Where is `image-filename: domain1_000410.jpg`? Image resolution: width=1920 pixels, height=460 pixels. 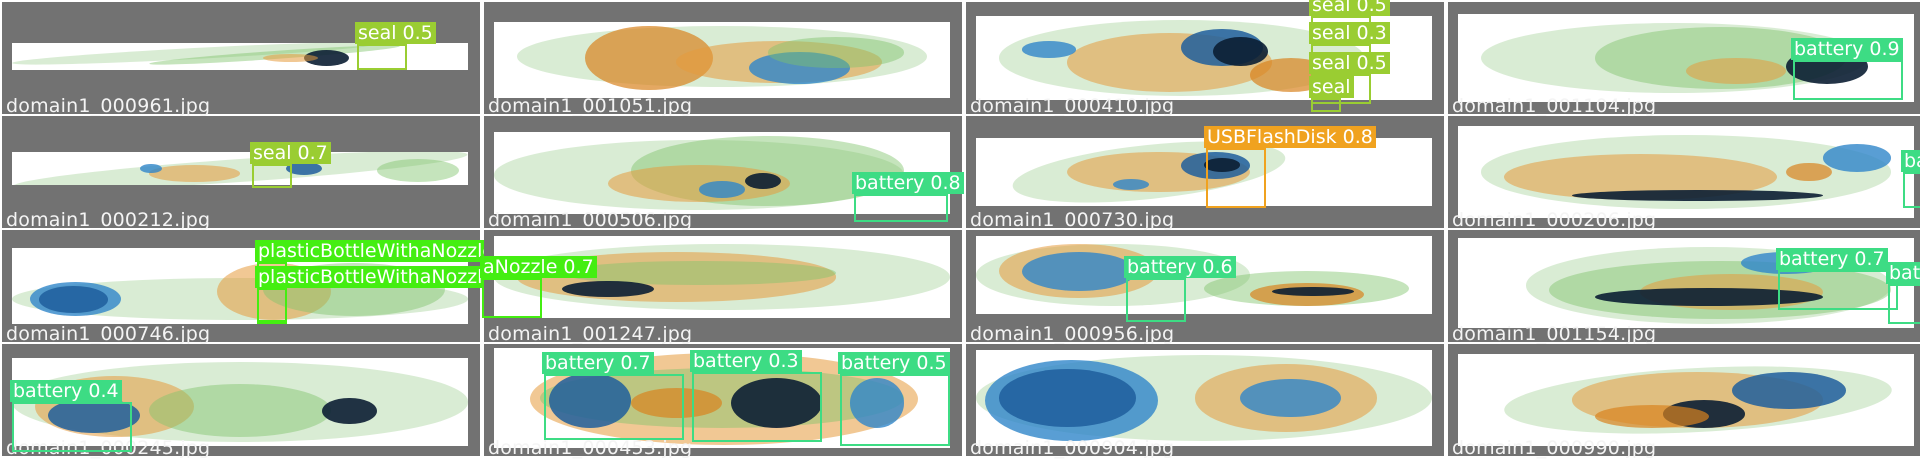 image-filename: domain1_000410.jpg is located at coordinates (1072, 106).